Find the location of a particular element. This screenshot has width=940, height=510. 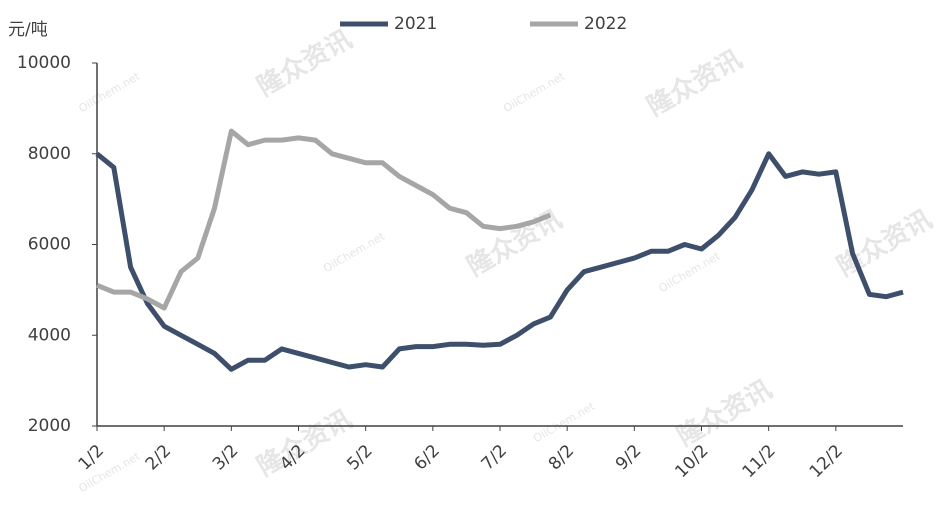

legend-label: 2022 is located at coordinates (605, 24).